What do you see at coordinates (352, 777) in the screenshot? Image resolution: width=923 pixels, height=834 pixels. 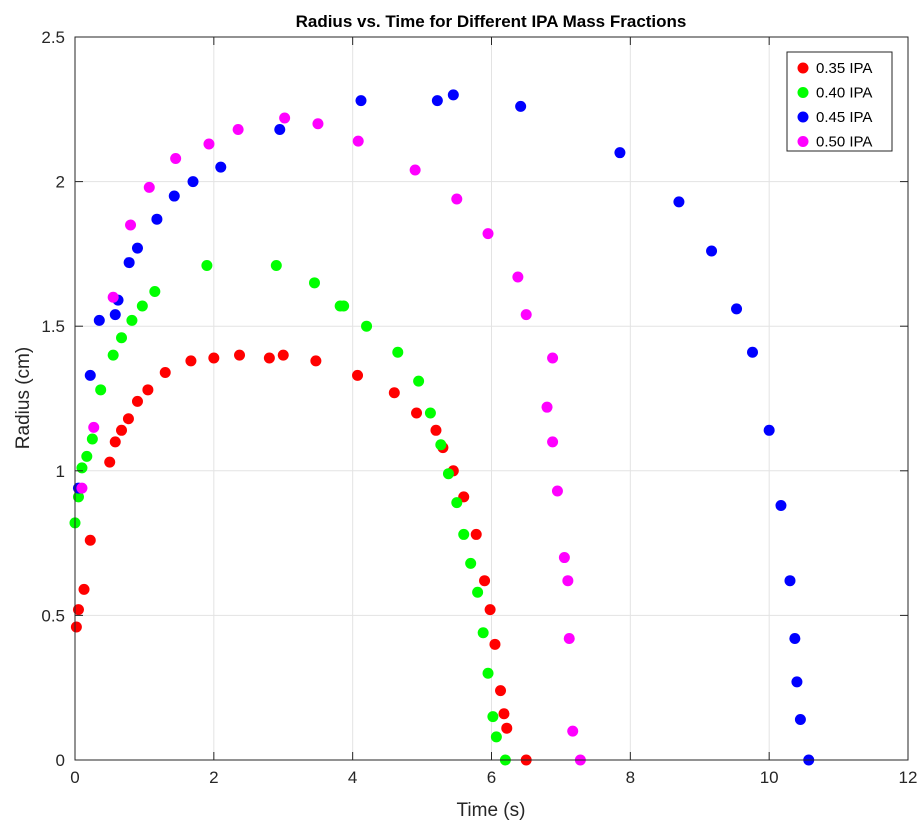 I see `x-tick-label: 4` at bounding box center [352, 777].